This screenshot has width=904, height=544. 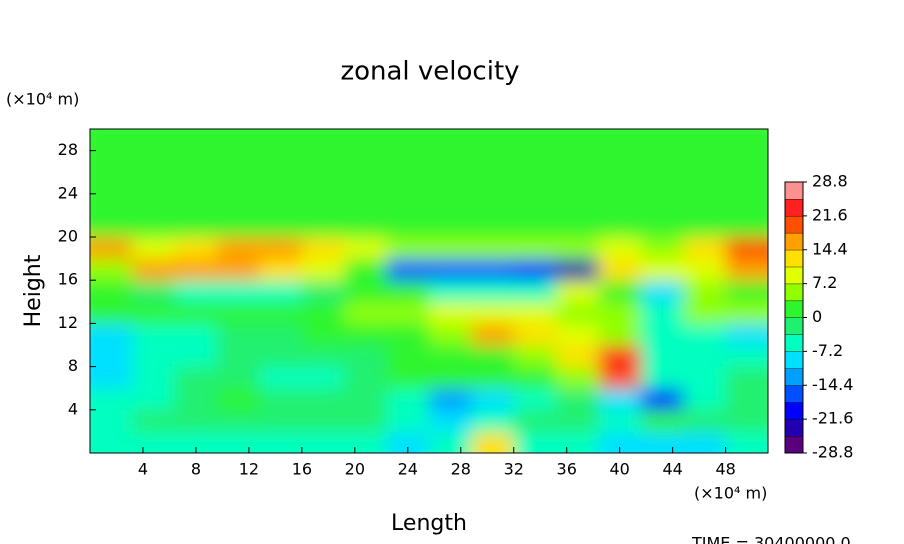 What do you see at coordinates (249, 469) in the screenshot?
I see `x-tick-label: 12` at bounding box center [249, 469].